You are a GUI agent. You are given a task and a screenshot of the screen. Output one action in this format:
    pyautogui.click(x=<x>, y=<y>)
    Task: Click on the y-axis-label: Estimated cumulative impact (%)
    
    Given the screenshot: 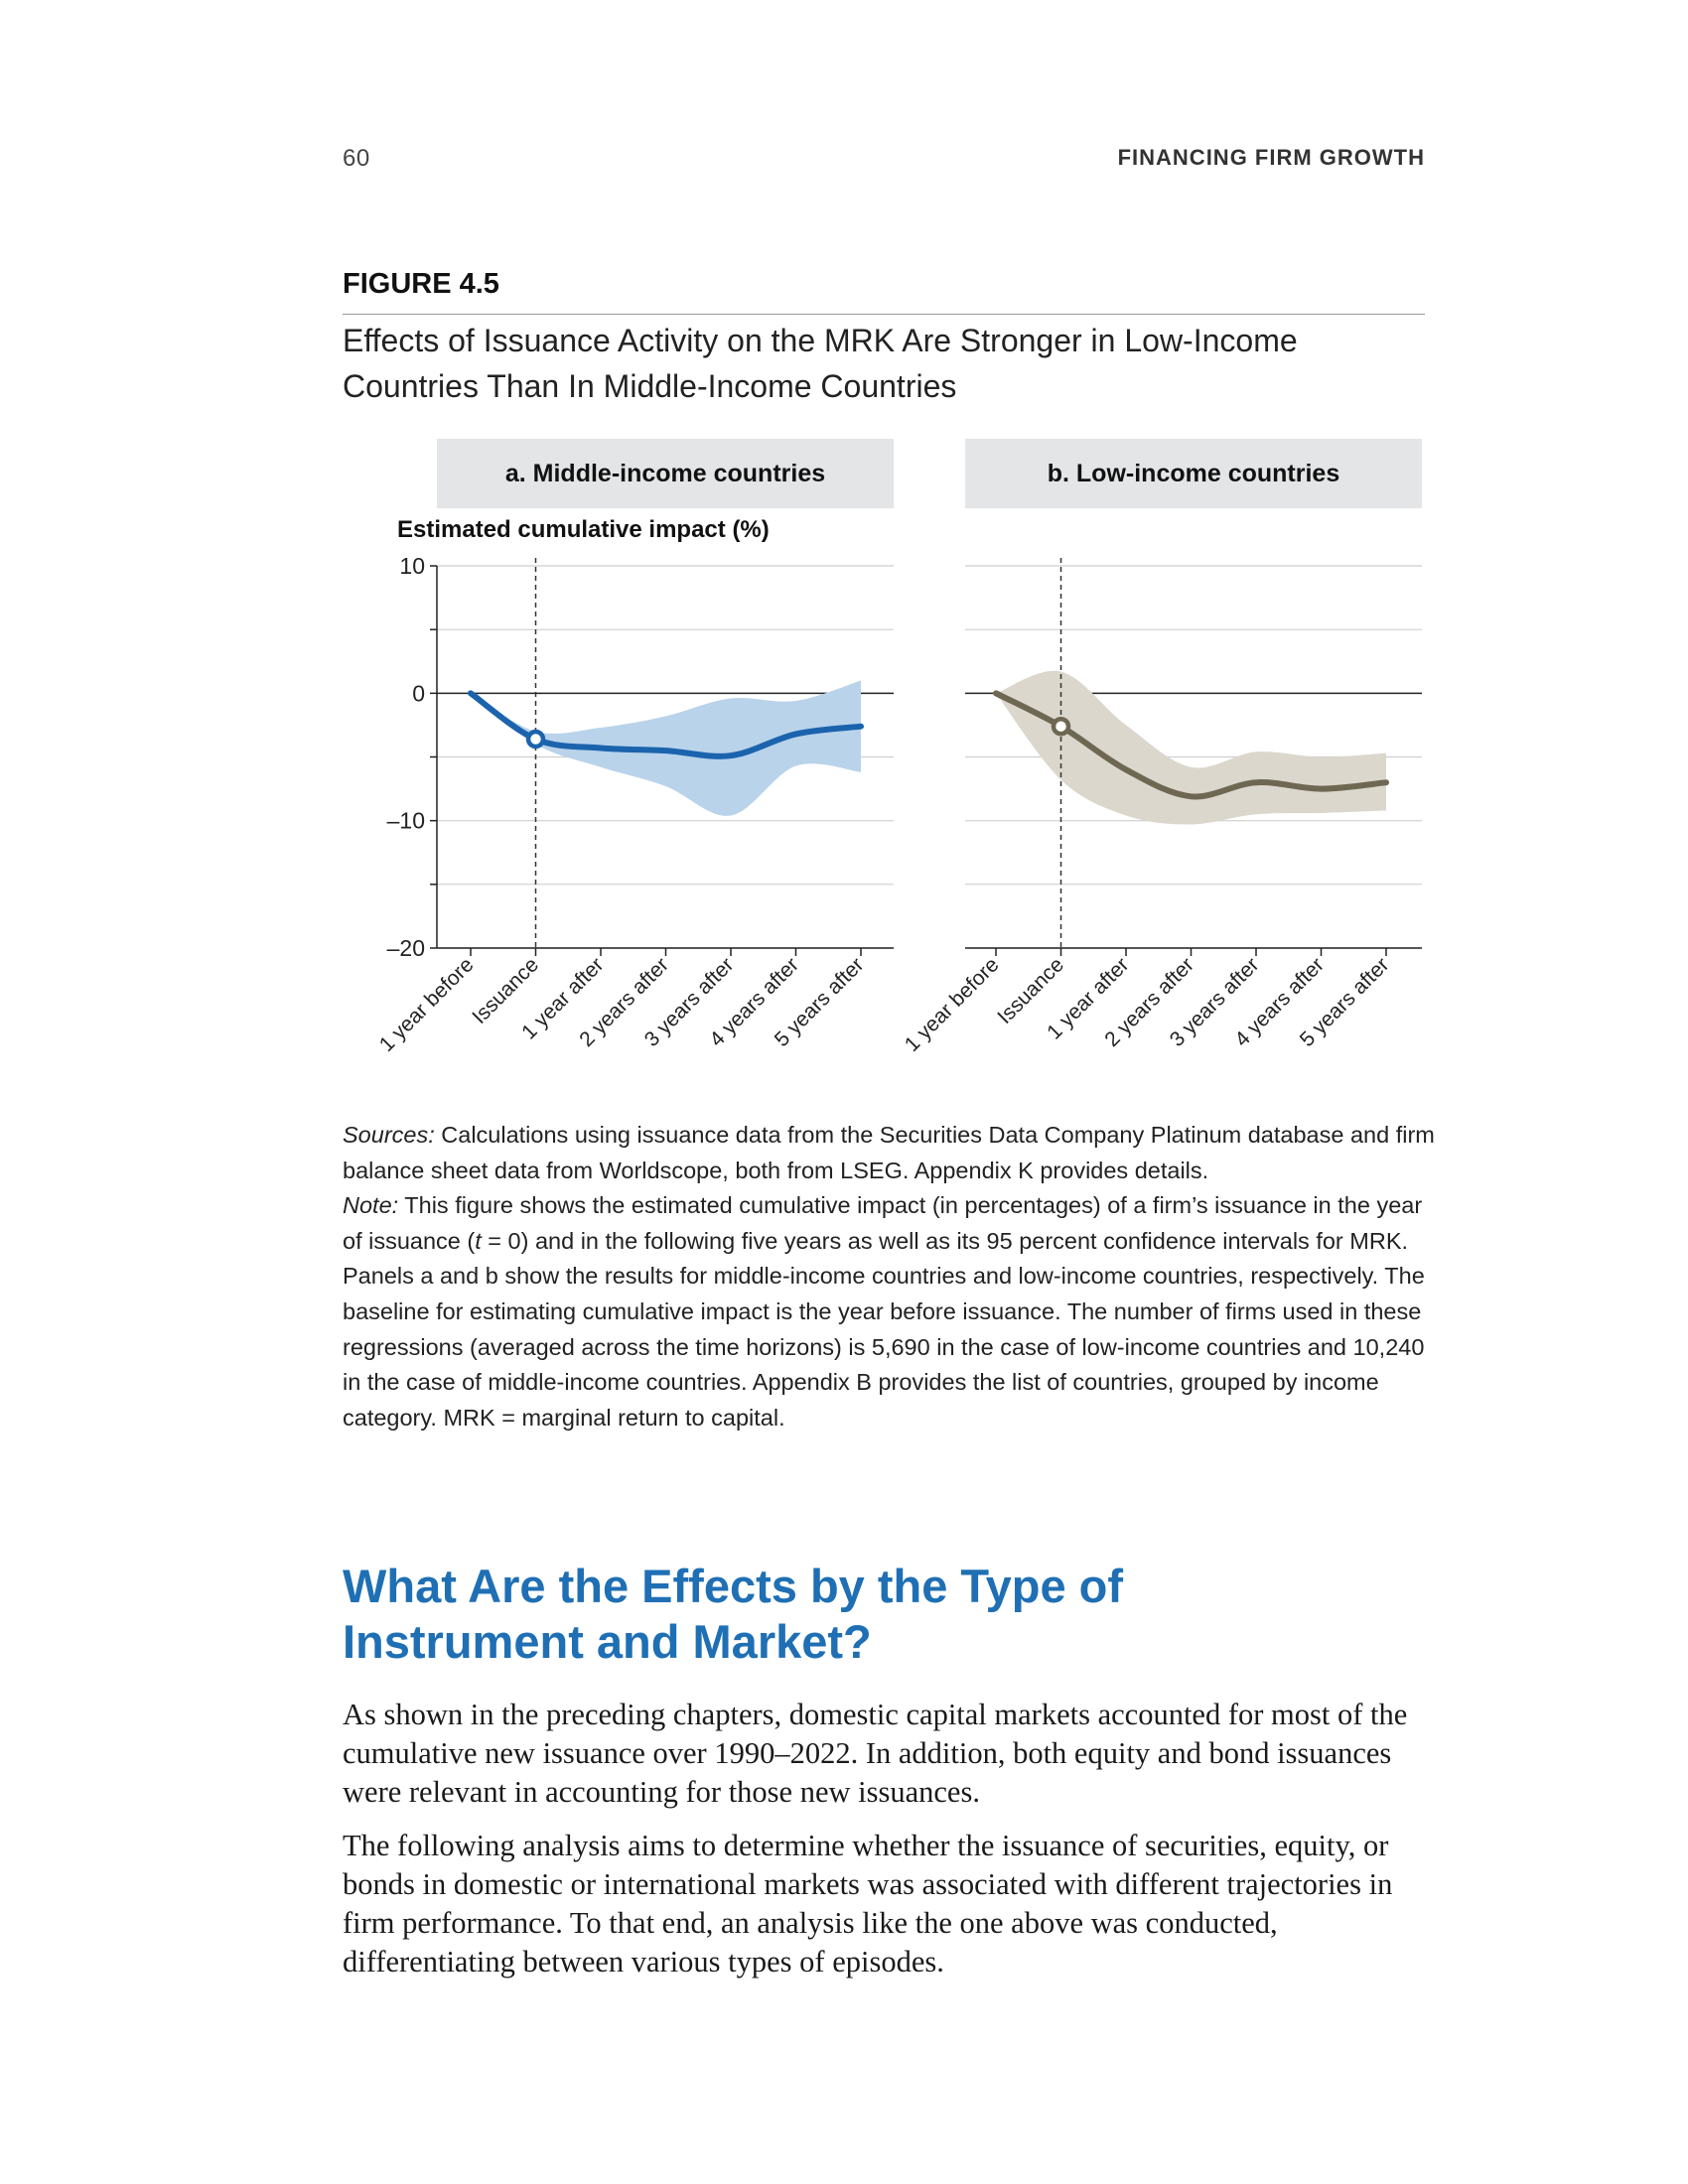 What is the action you would take?
    pyautogui.click(x=583, y=529)
    